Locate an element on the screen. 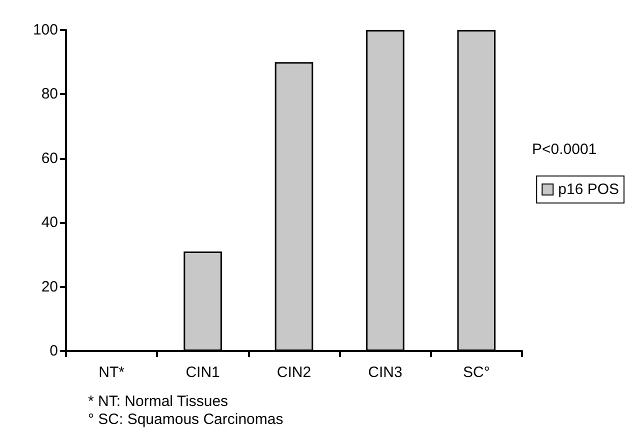 The width and height of the screenshot is (634, 439). text: ° SC: Squamous Carcinomas is located at coordinates (186, 419).